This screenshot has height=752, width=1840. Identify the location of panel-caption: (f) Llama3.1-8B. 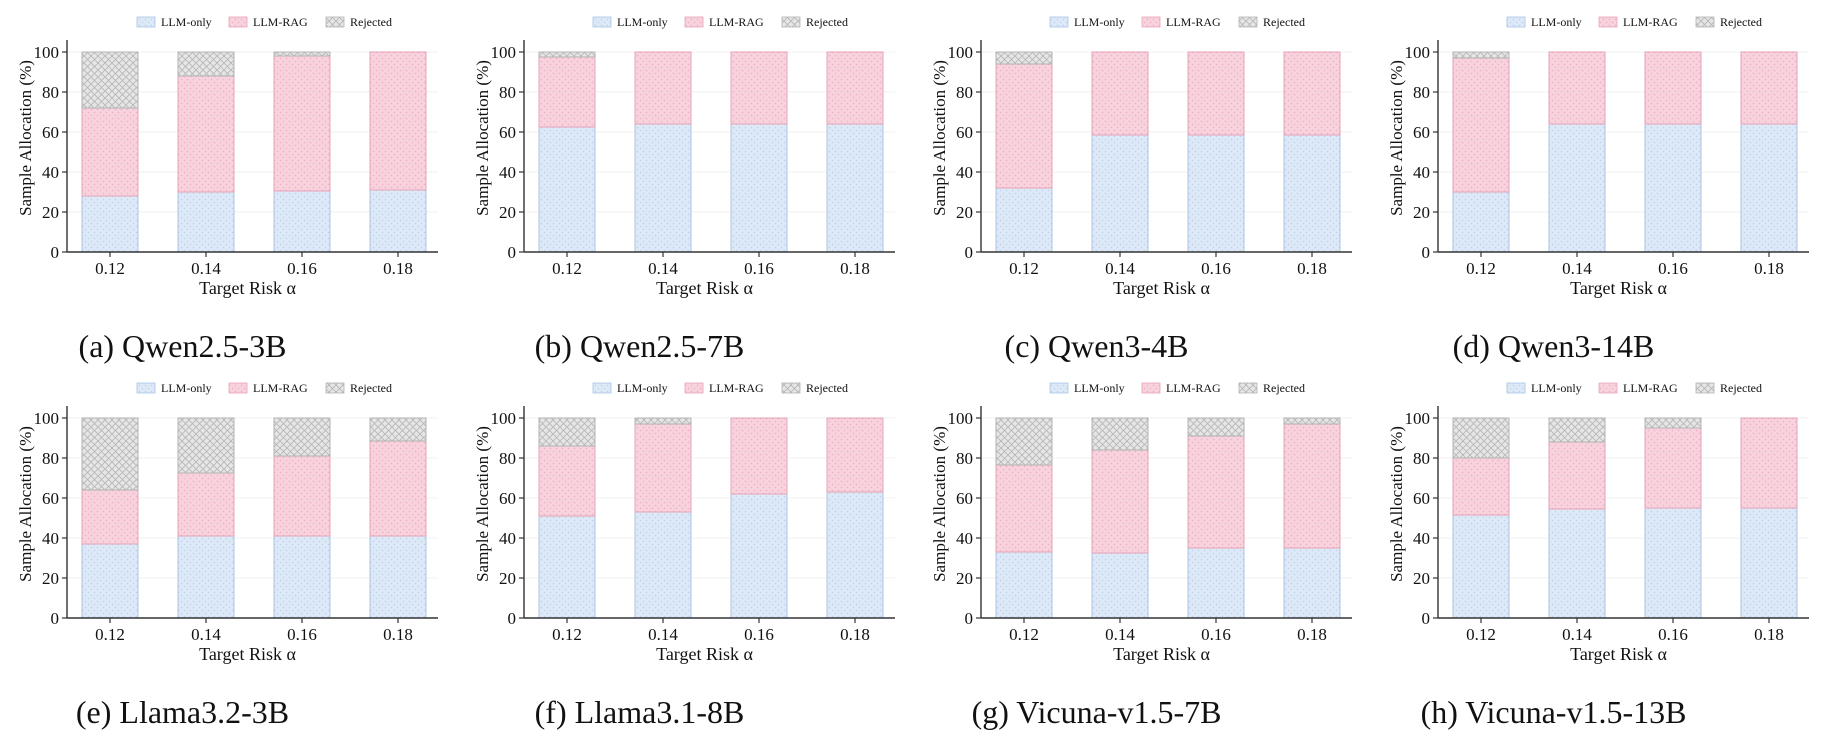
(640, 712).